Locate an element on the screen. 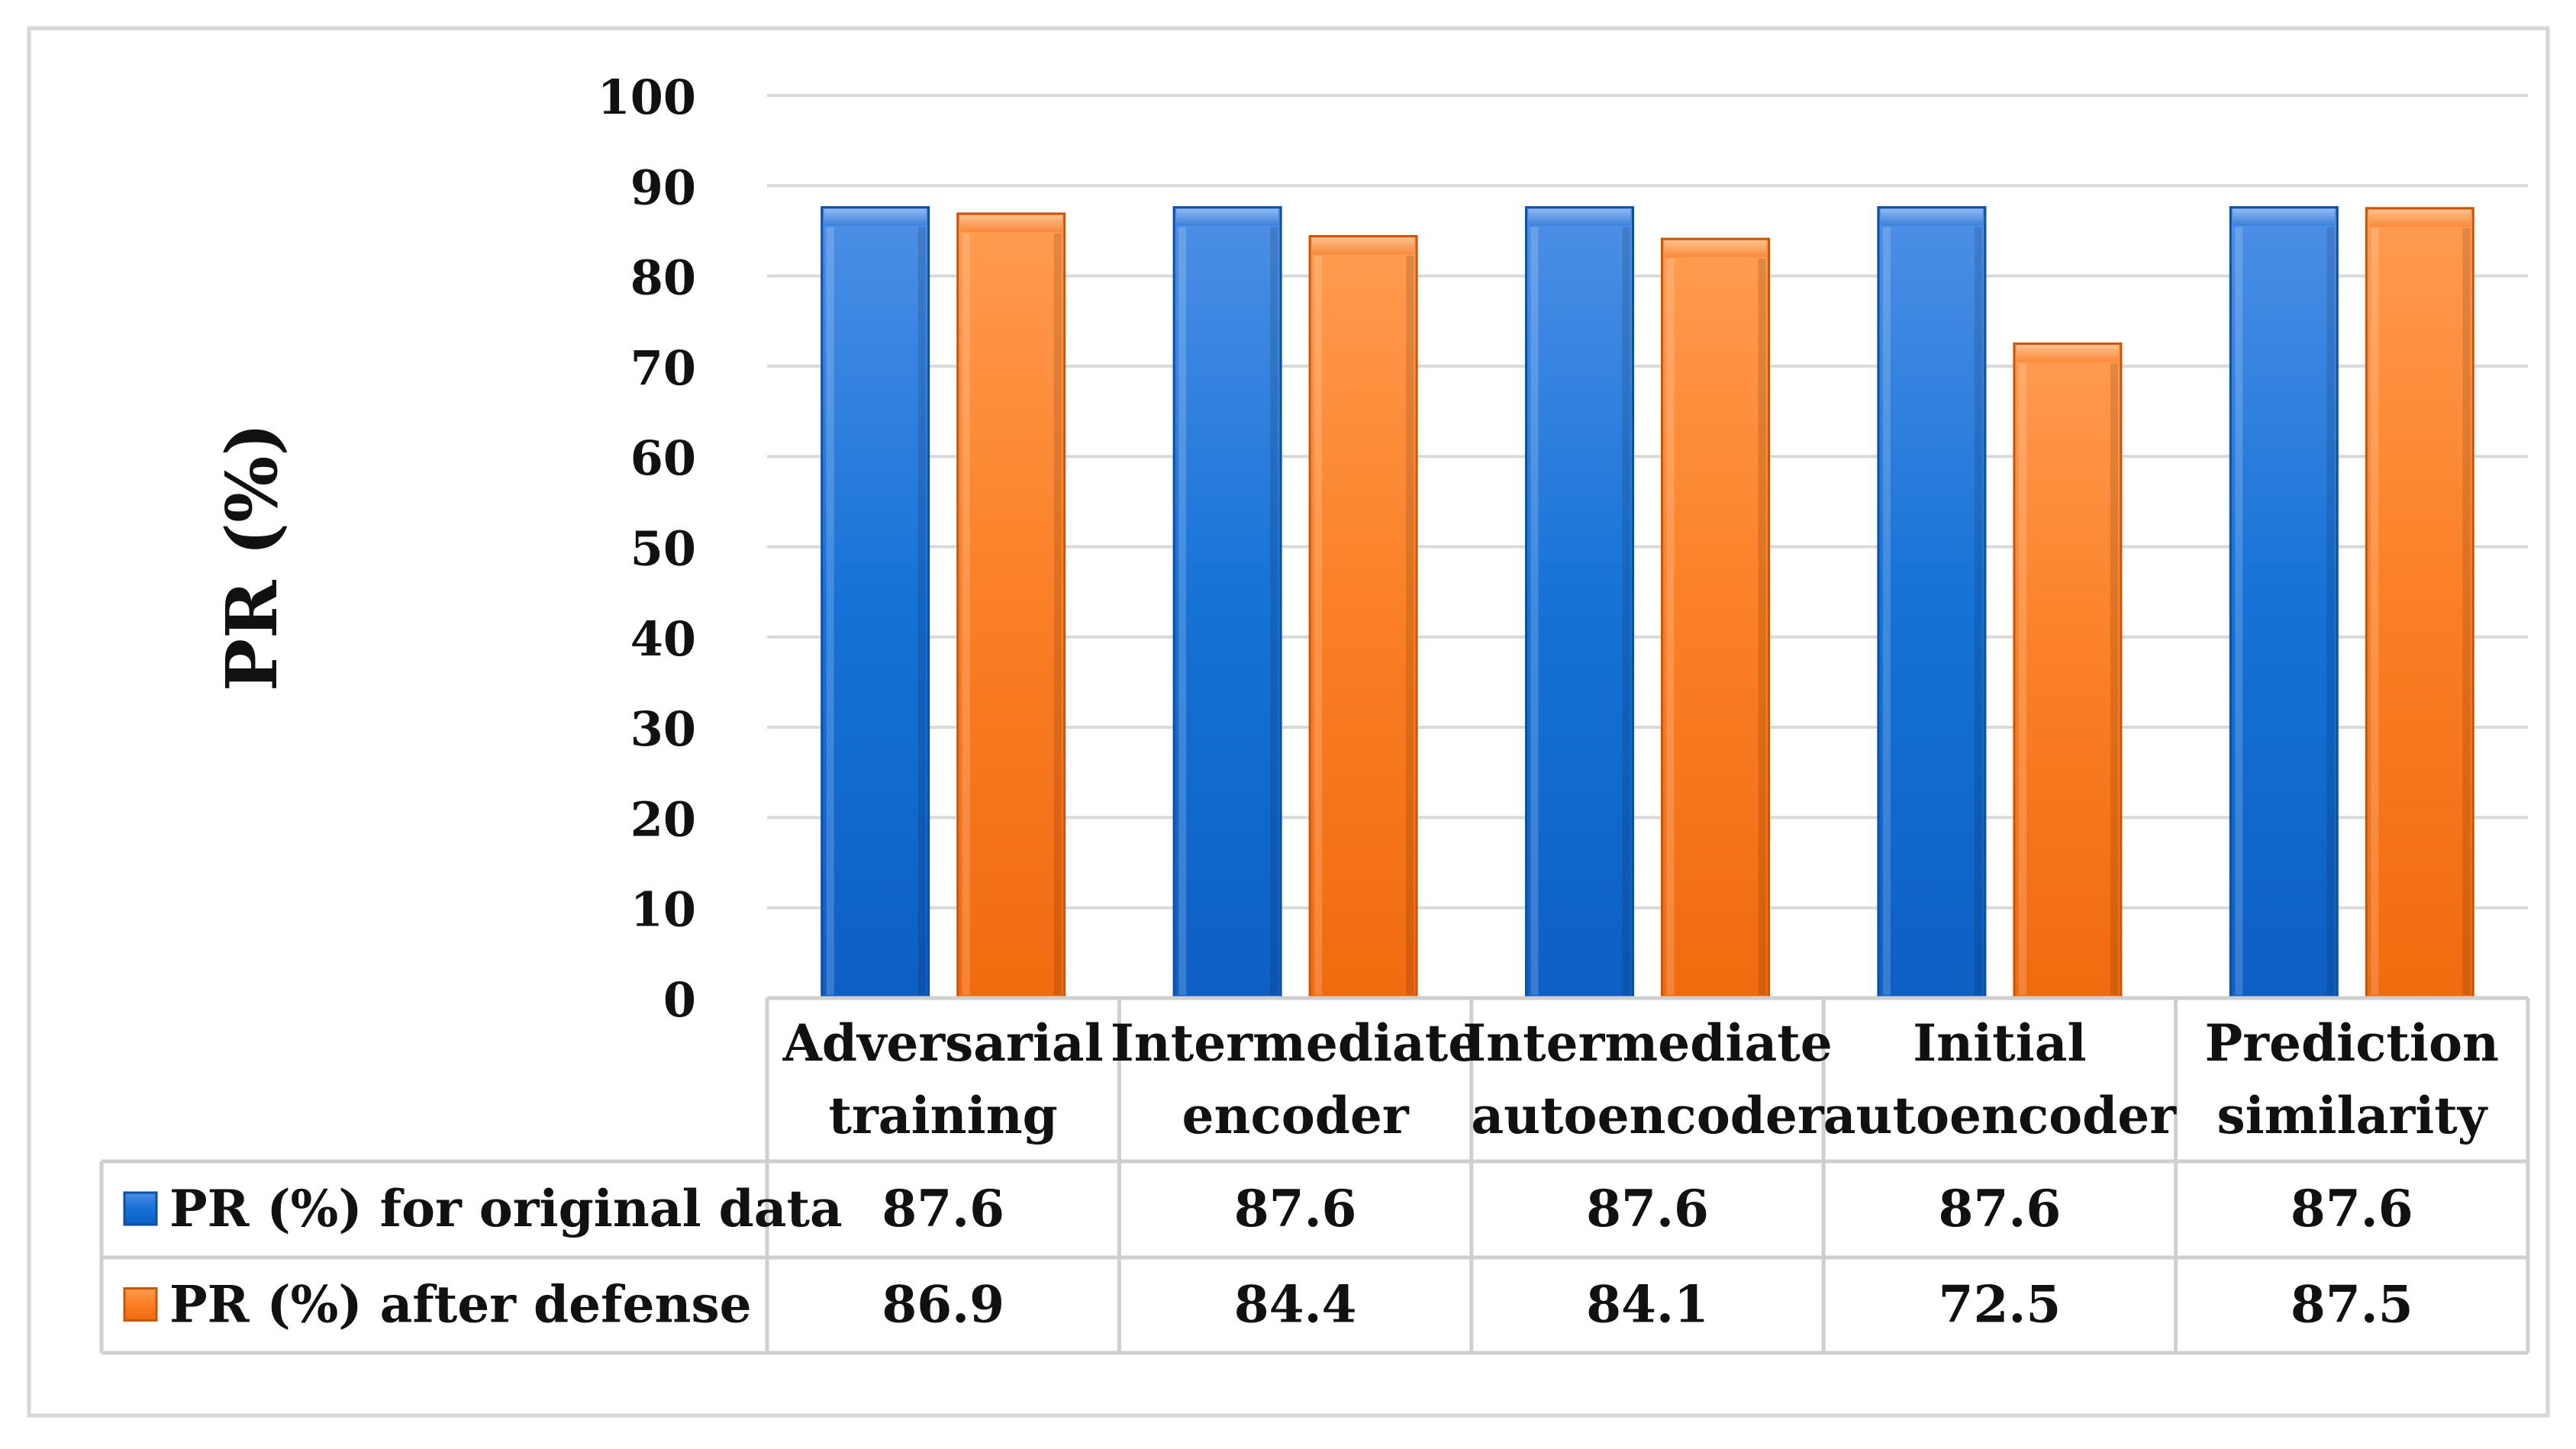  data-label: 72.5 is located at coordinates (2000, 1305).